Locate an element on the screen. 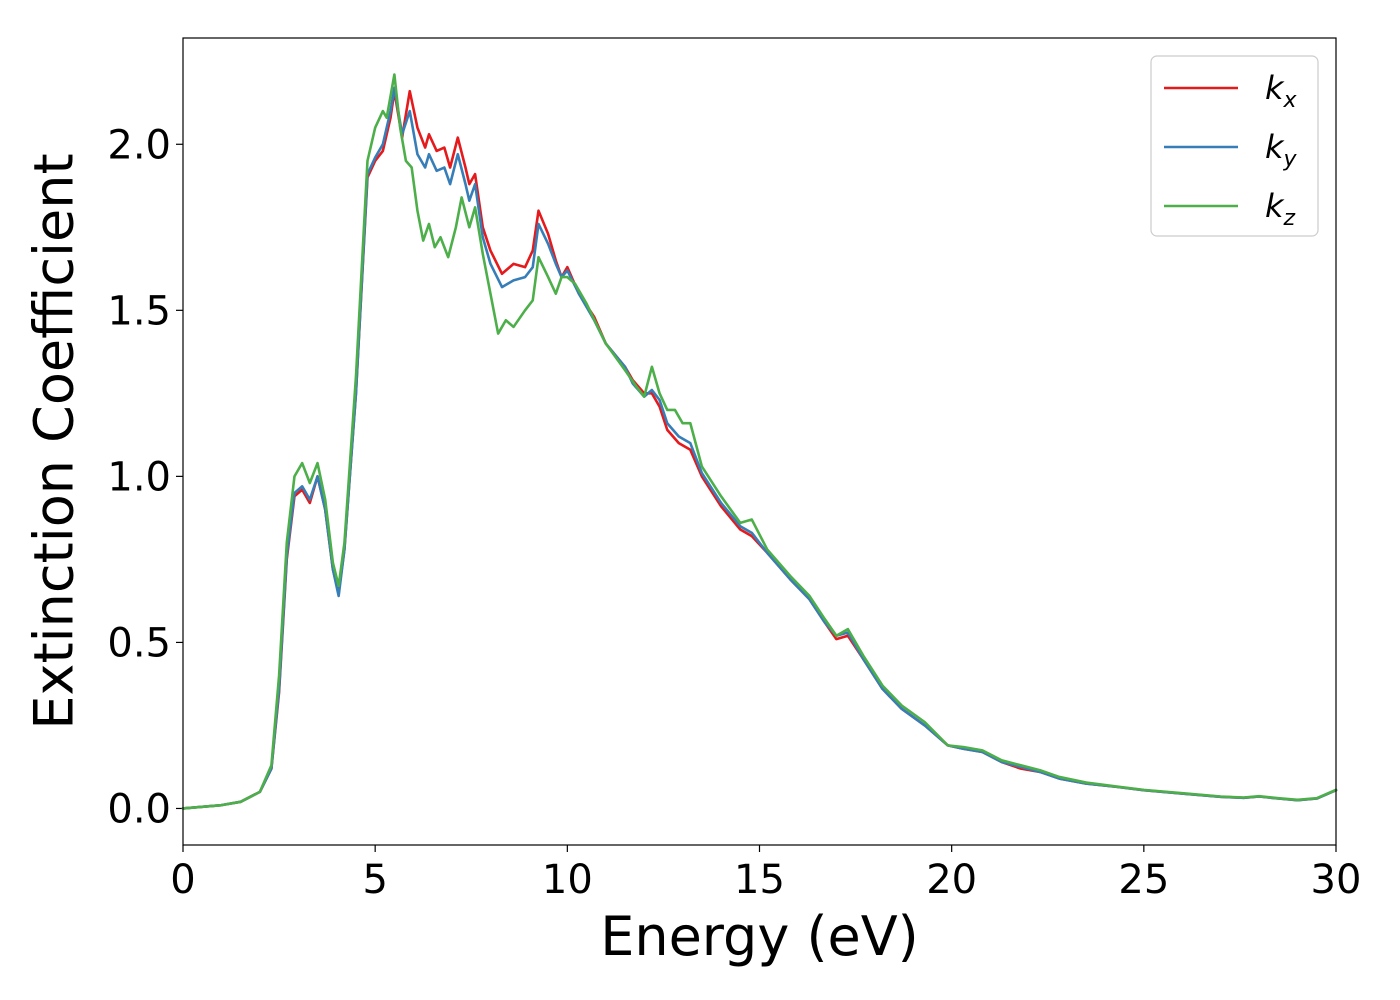  legend-label-kz: kz is located at coordinates (1280, 209).